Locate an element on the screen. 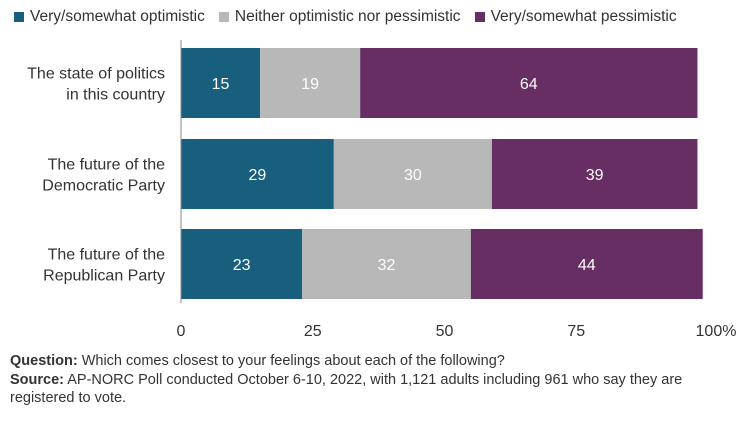 This screenshot has height=426, width=747. data-label-2-1: 29 is located at coordinates (258, 175).